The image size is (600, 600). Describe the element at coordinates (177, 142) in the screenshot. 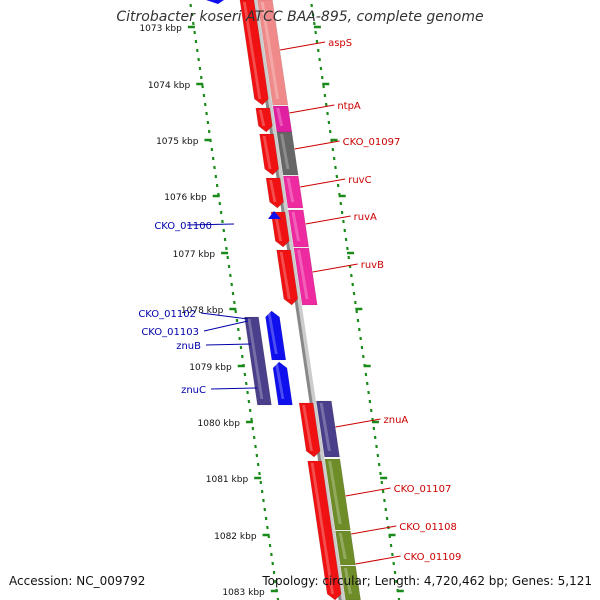

I see `tick-label: 1075 kbp` at that location.